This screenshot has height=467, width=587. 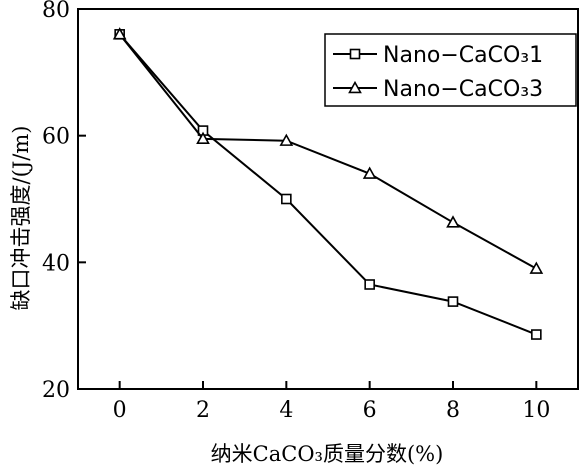 What do you see at coordinates (56, 137) in the screenshot?
I see `y-tick-label-60: 60` at bounding box center [56, 137].